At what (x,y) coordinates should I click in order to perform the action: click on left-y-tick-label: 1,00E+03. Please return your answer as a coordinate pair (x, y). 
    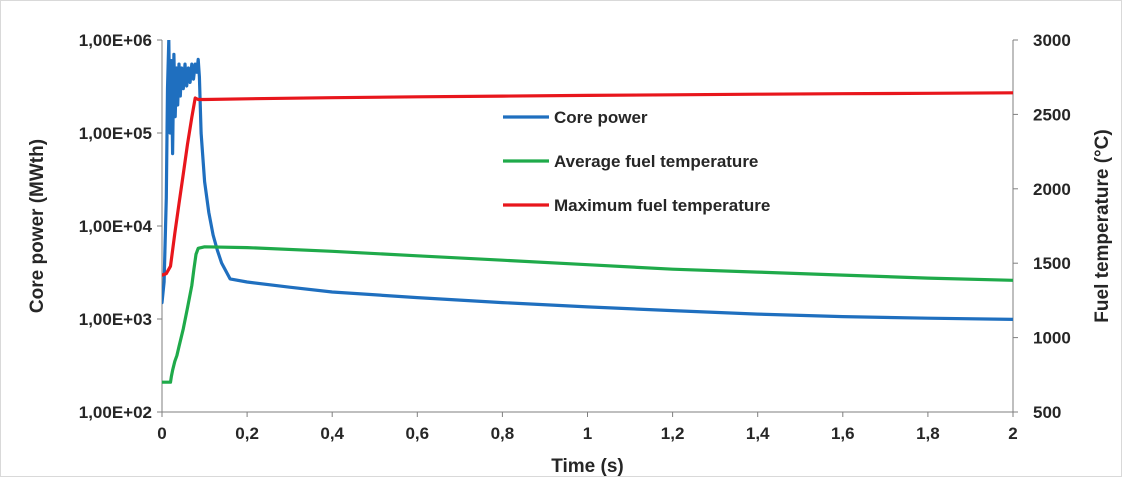
    Looking at the image, I should click on (115, 319).